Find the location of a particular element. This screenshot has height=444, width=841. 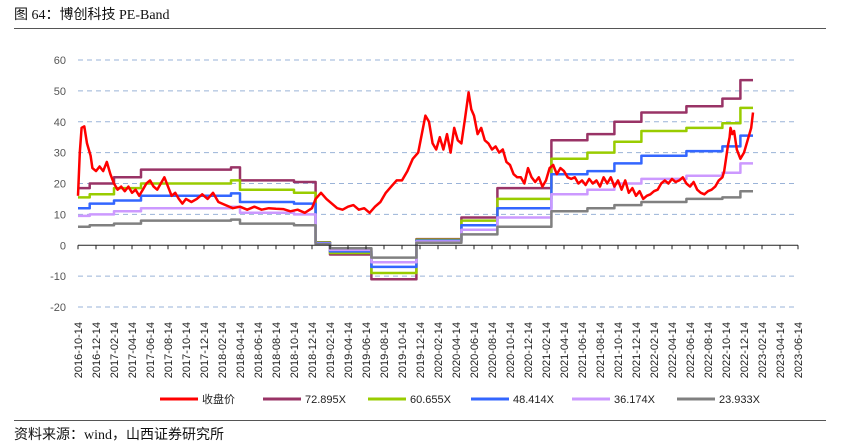

x-tick-label: 2020-04-14 is located at coordinates (457, 350).